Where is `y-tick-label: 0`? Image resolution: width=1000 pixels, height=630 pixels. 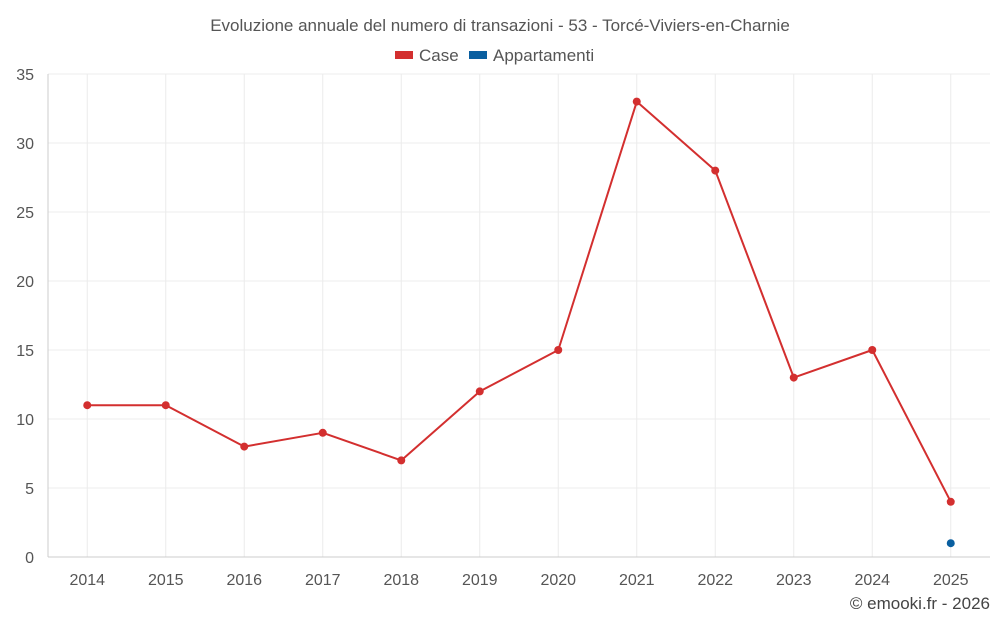 y-tick-label: 0 is located at coordinates (29, 558).